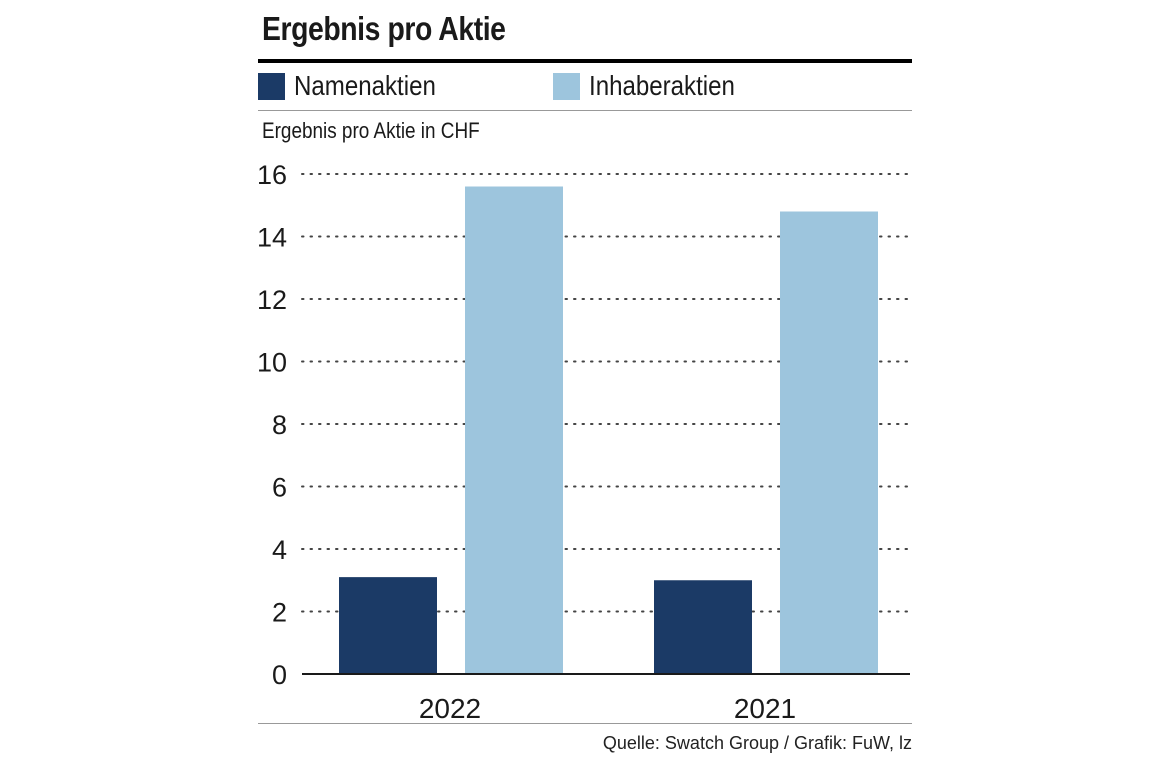  I want to click on source-note: Quelle: Swatch Group / Grafik: FuW, lz, so click(757, 743).